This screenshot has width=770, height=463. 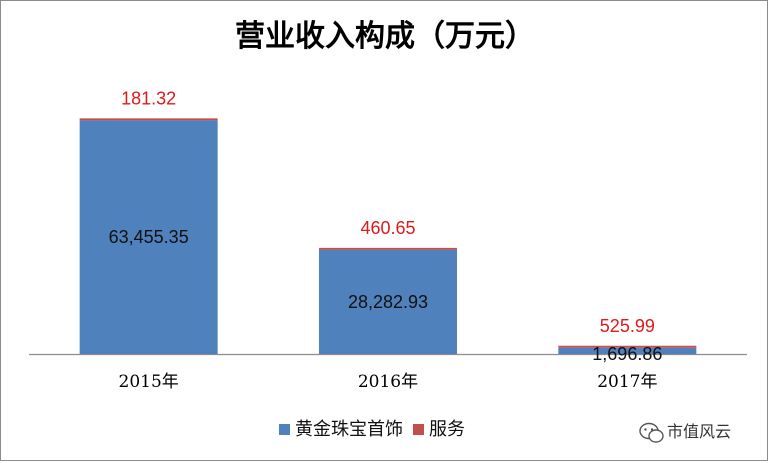 I want to click on watermark: 市值风云, so click(x=685, y=432).